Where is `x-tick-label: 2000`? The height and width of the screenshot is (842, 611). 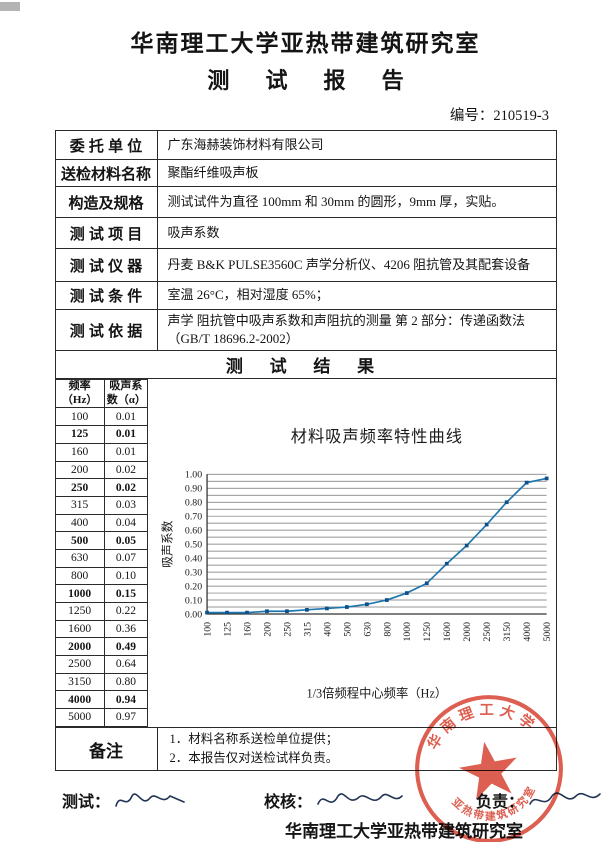 x-tick-label: 2000 is located at coordinates (467, 632).